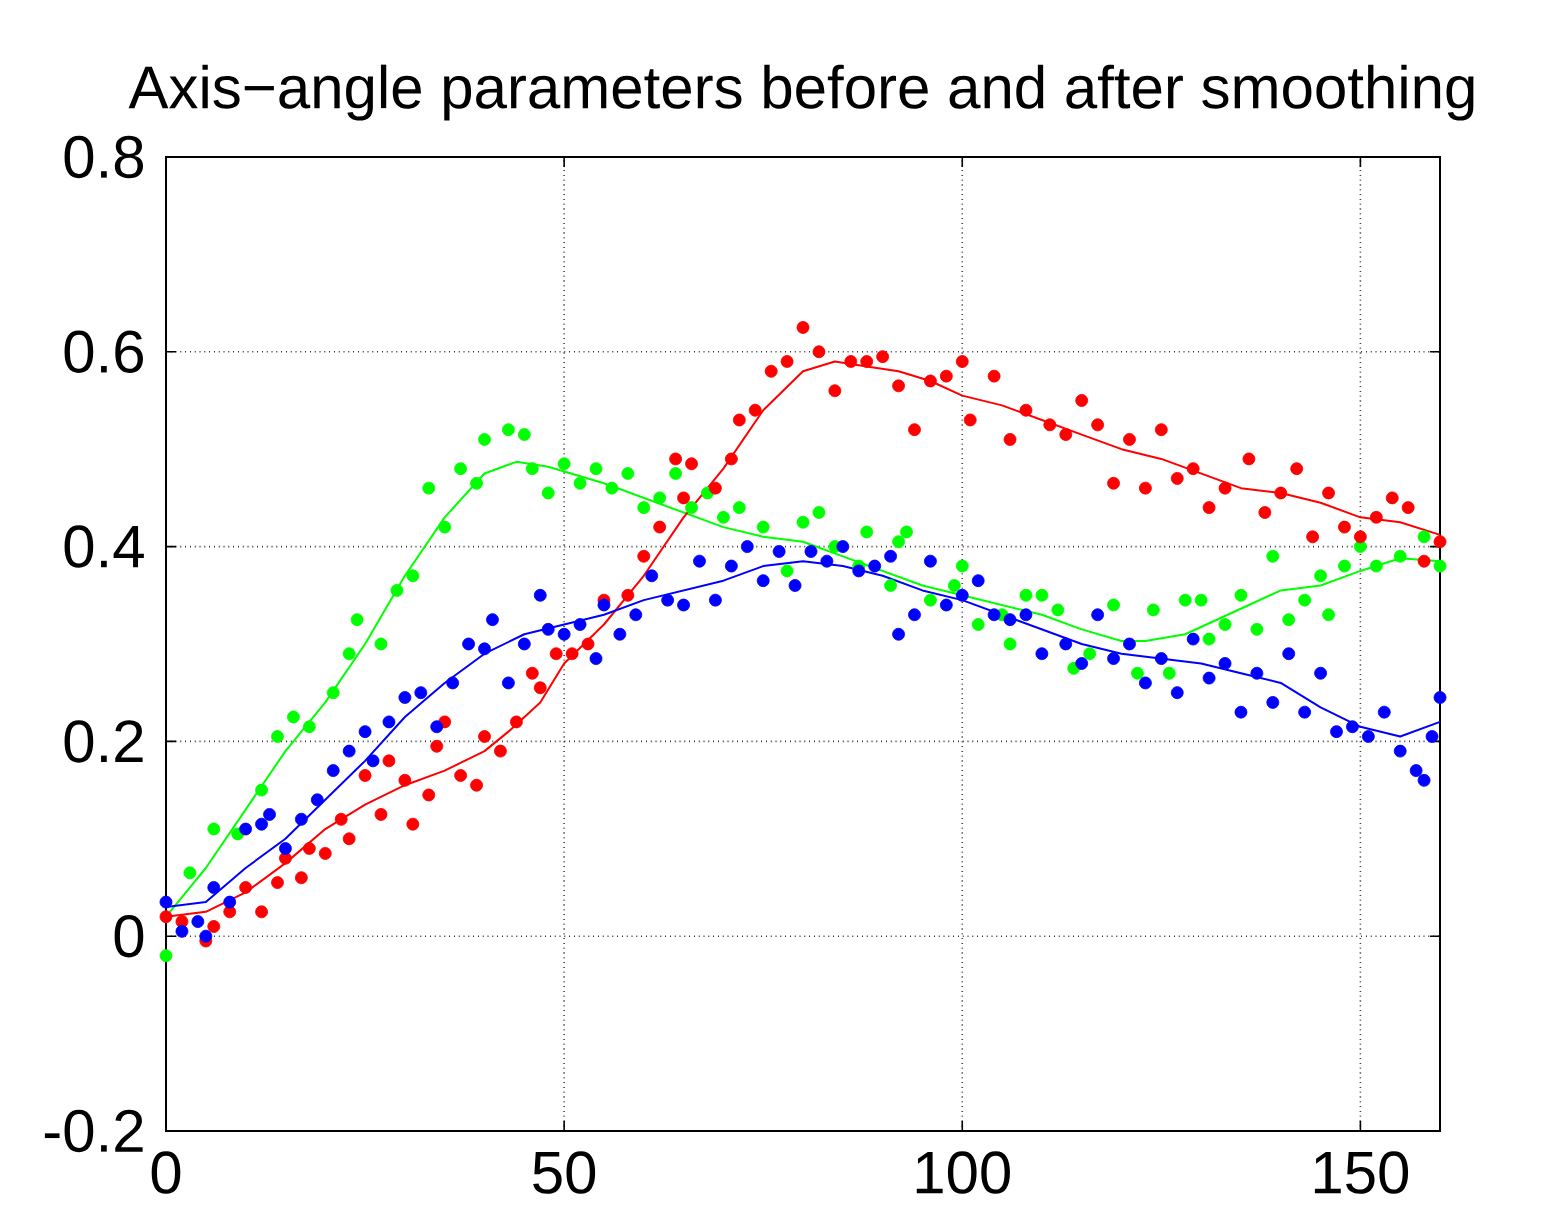  What do you see at coordinates (166, 1172) in the screenshot?
I see `x-tick-label: 0` at bounding box center [166, 1172].